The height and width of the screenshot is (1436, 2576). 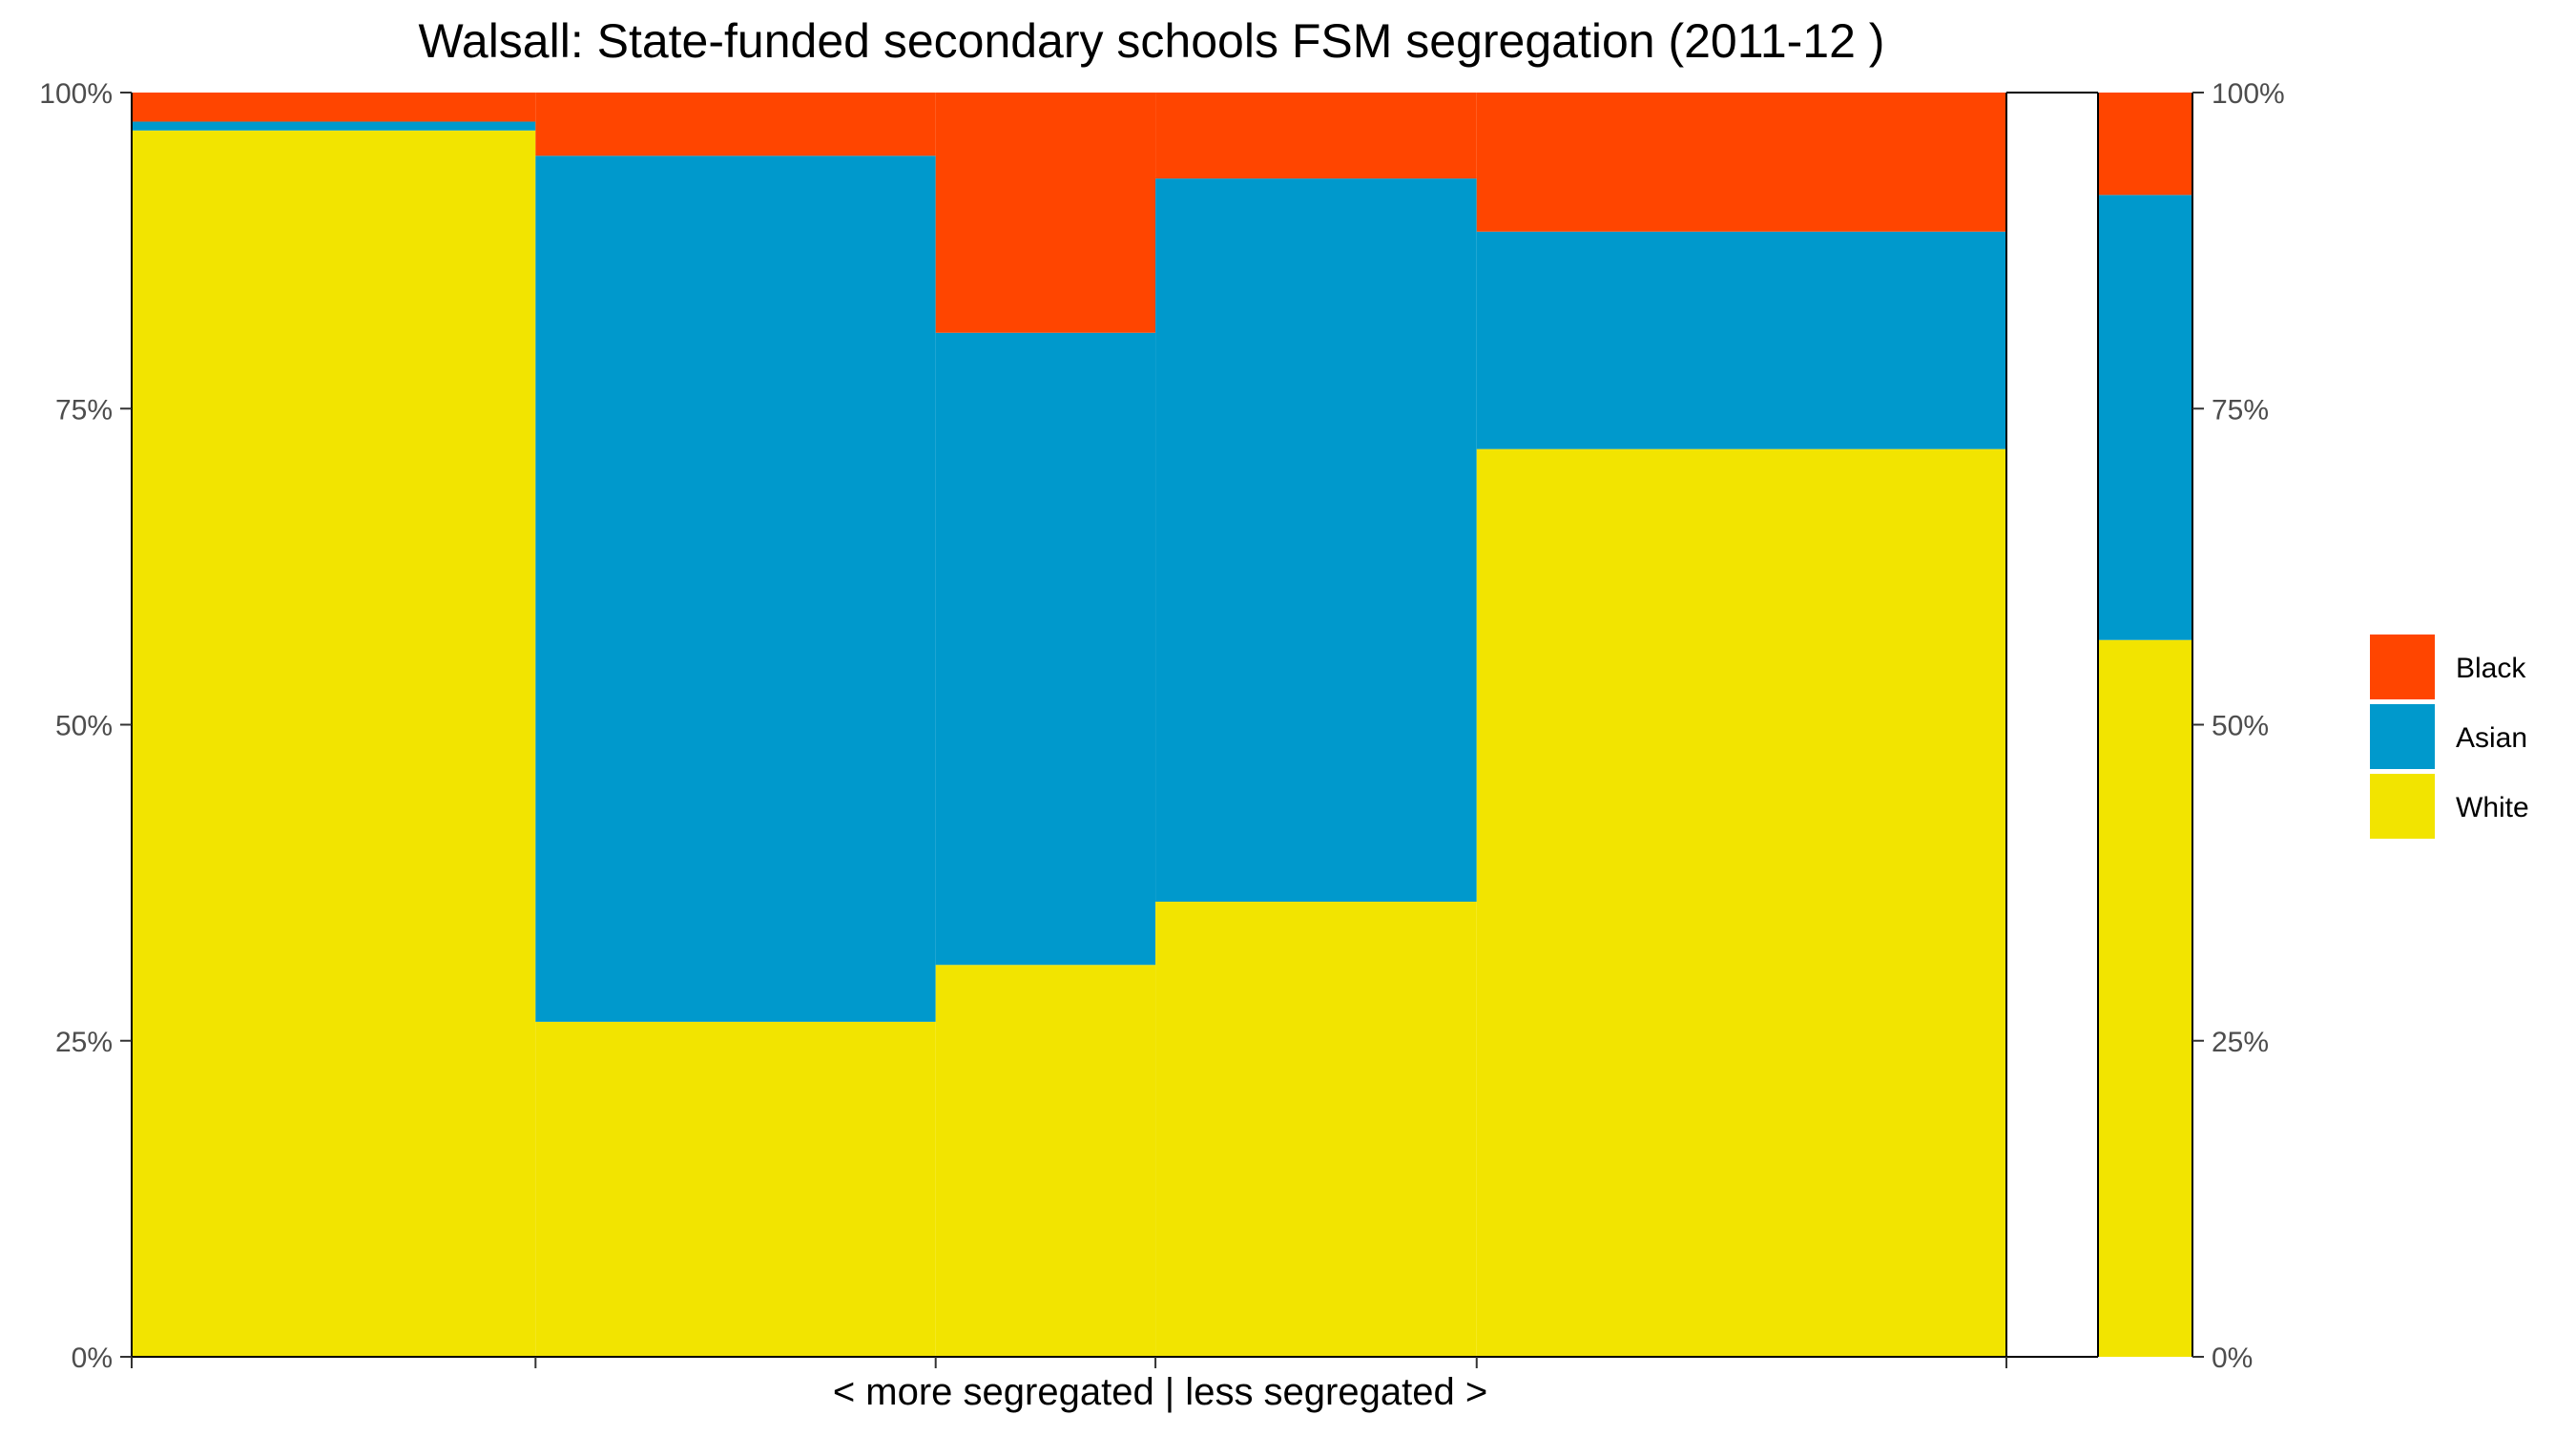 What do you see at coordinates (2240, 1042) in the screenshot?
I see `y-tick-label-right: 25%` at bounding box center [2240, 1042].